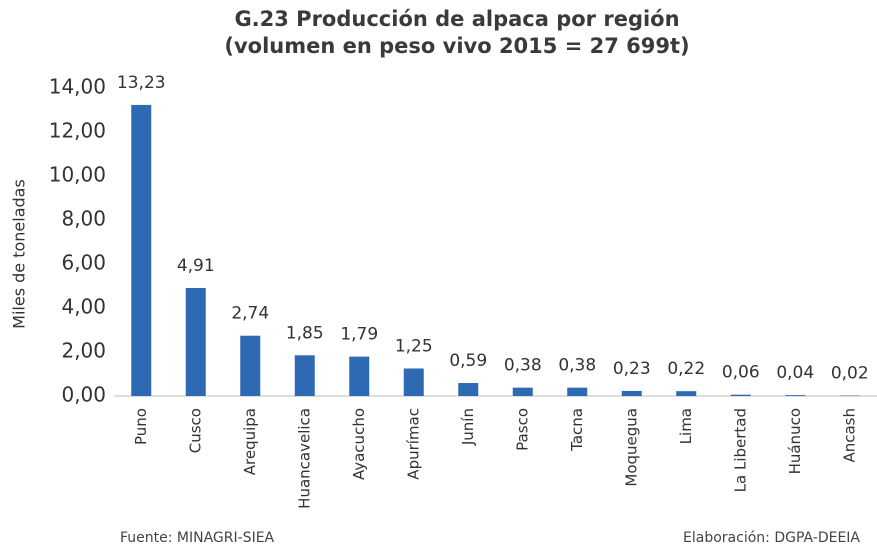 The width and height of the screenshot is (877, 549). I want to click on y-tick-label: 2,00, so click(83, 351).